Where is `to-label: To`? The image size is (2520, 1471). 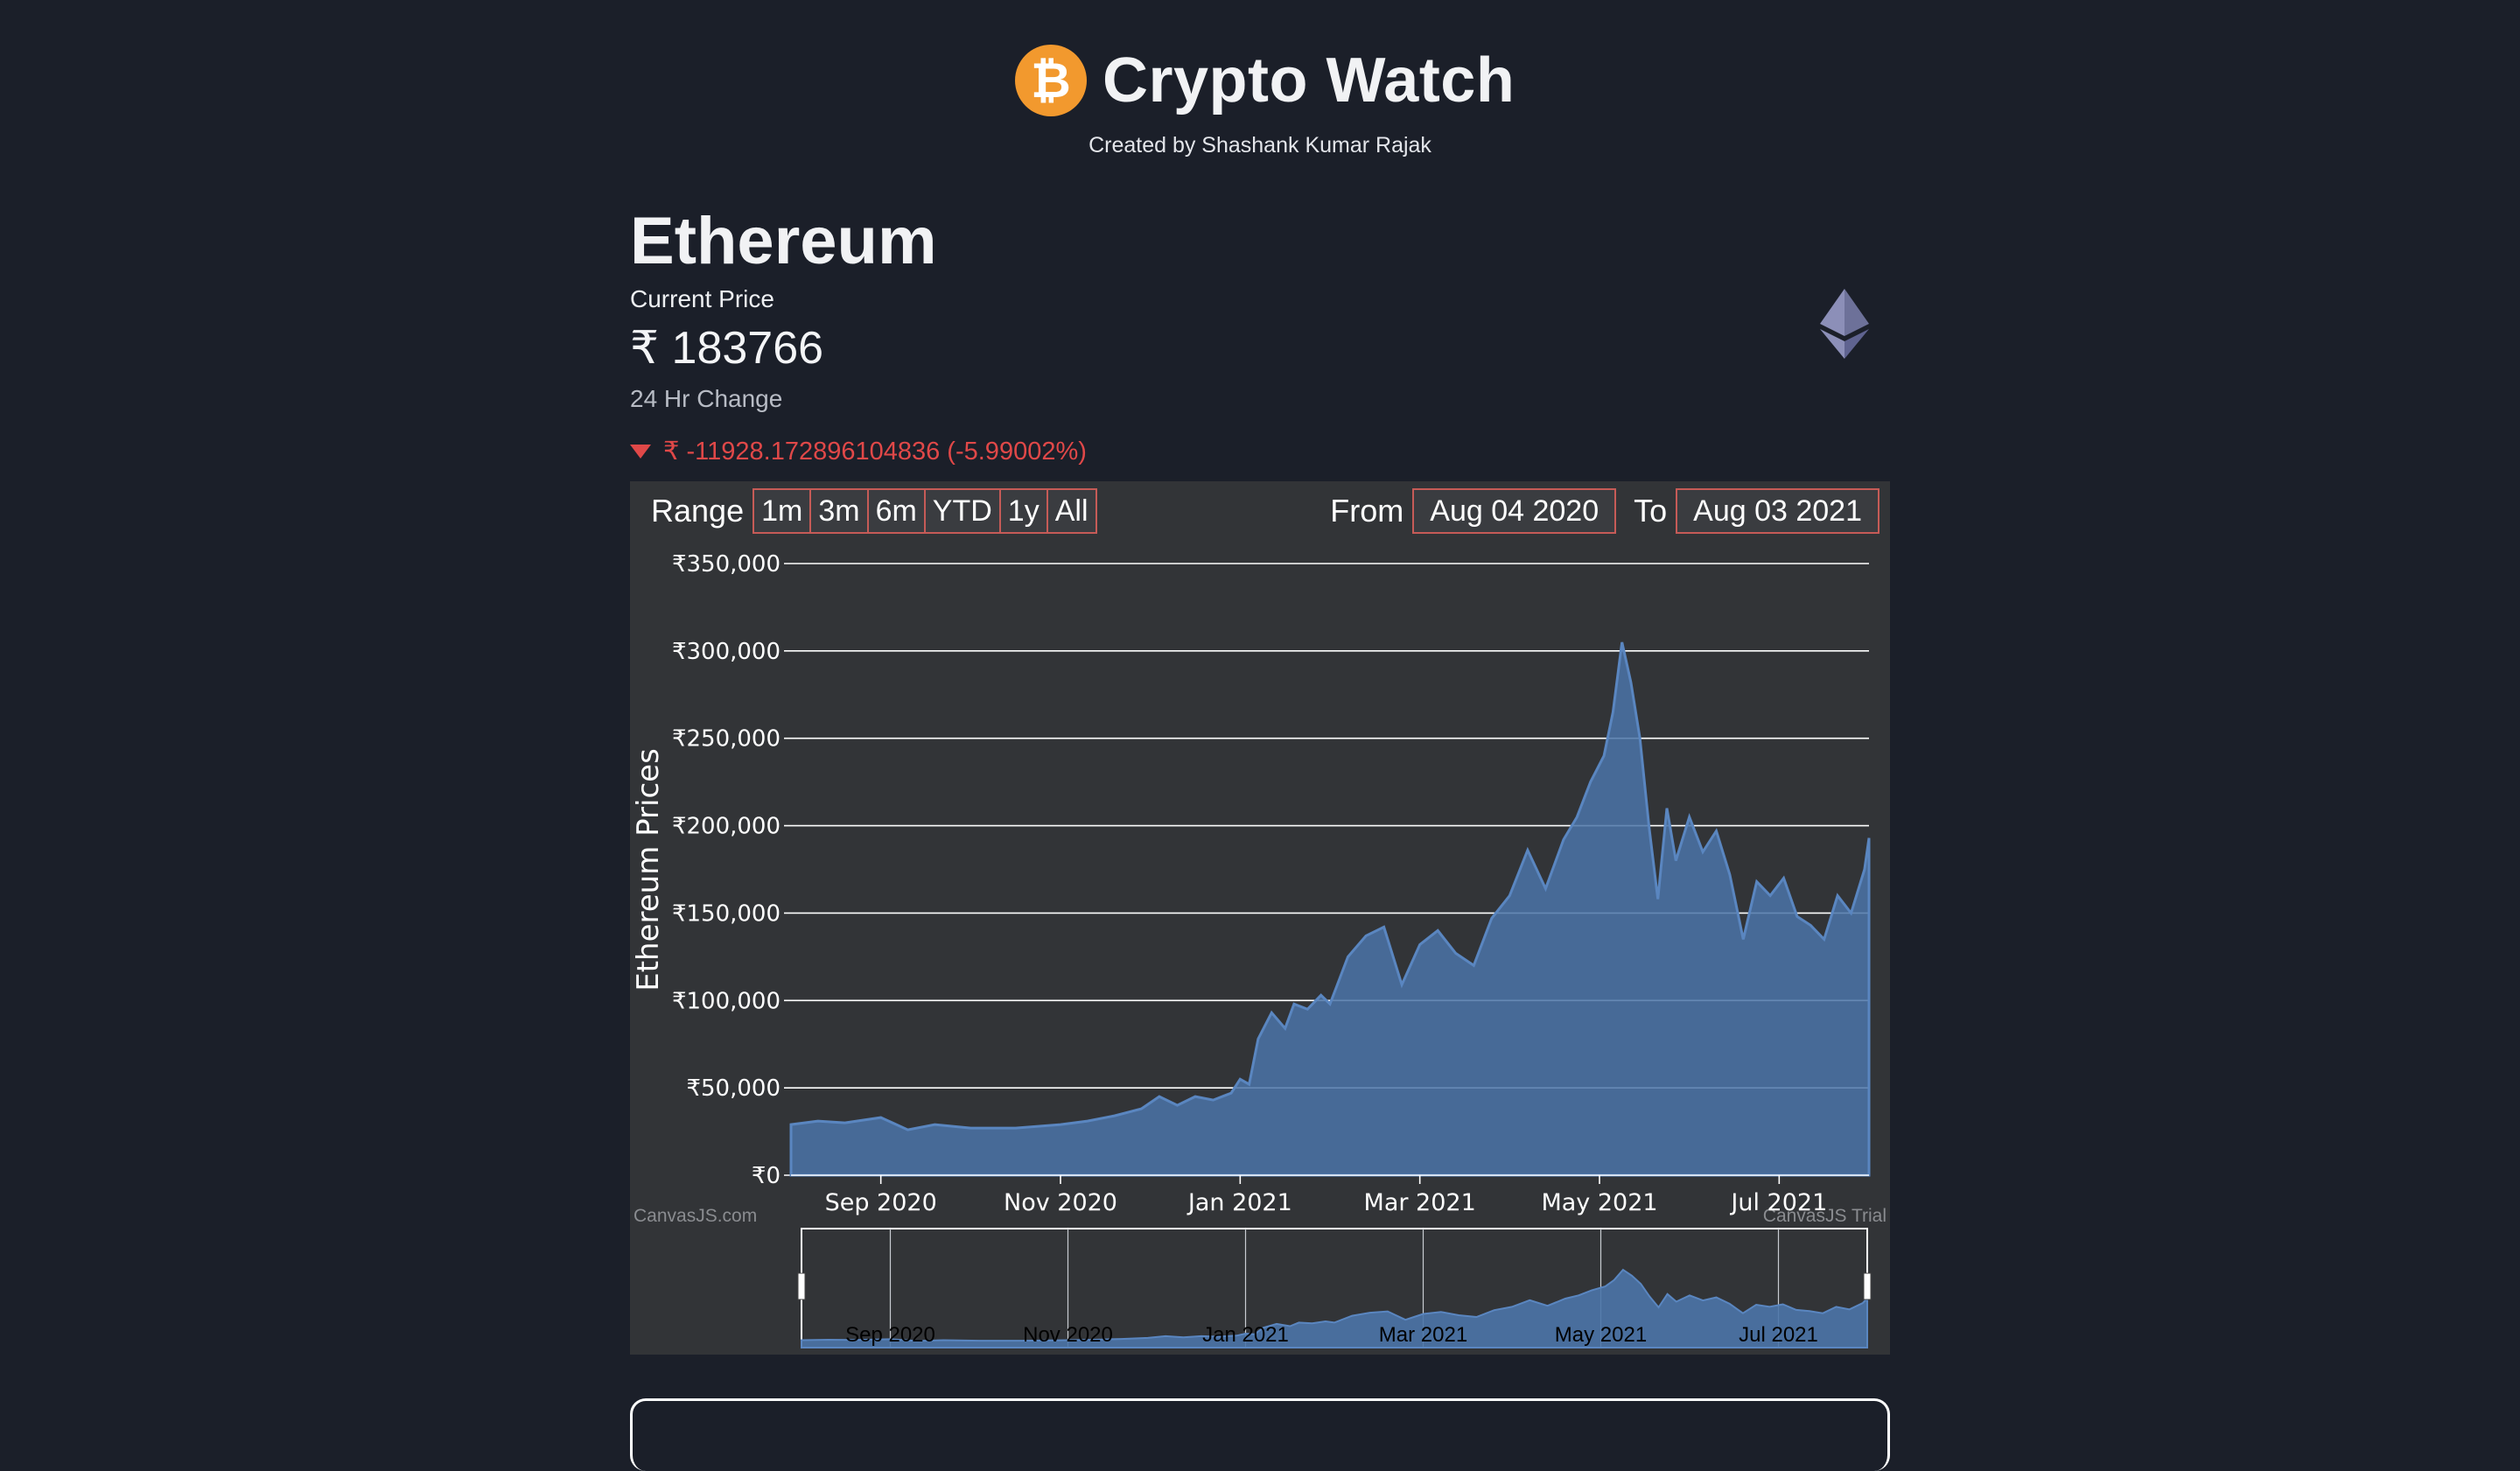 to-label: To is located at coordinates (1651, 511).